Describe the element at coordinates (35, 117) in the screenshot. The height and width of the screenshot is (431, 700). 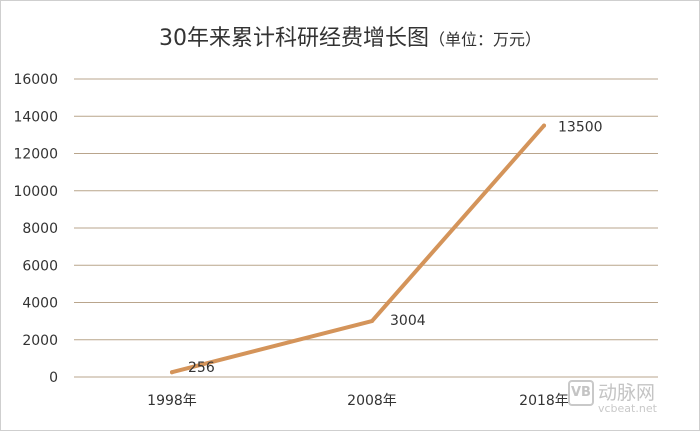
I see `y-tick-label: 14000` at that location.